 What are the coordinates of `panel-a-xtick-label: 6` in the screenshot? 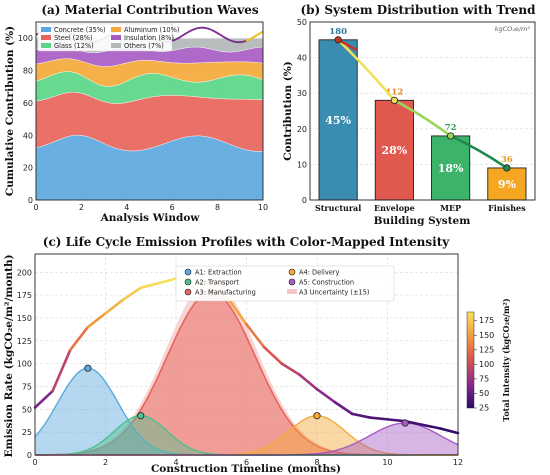 It's located at (172, 207).